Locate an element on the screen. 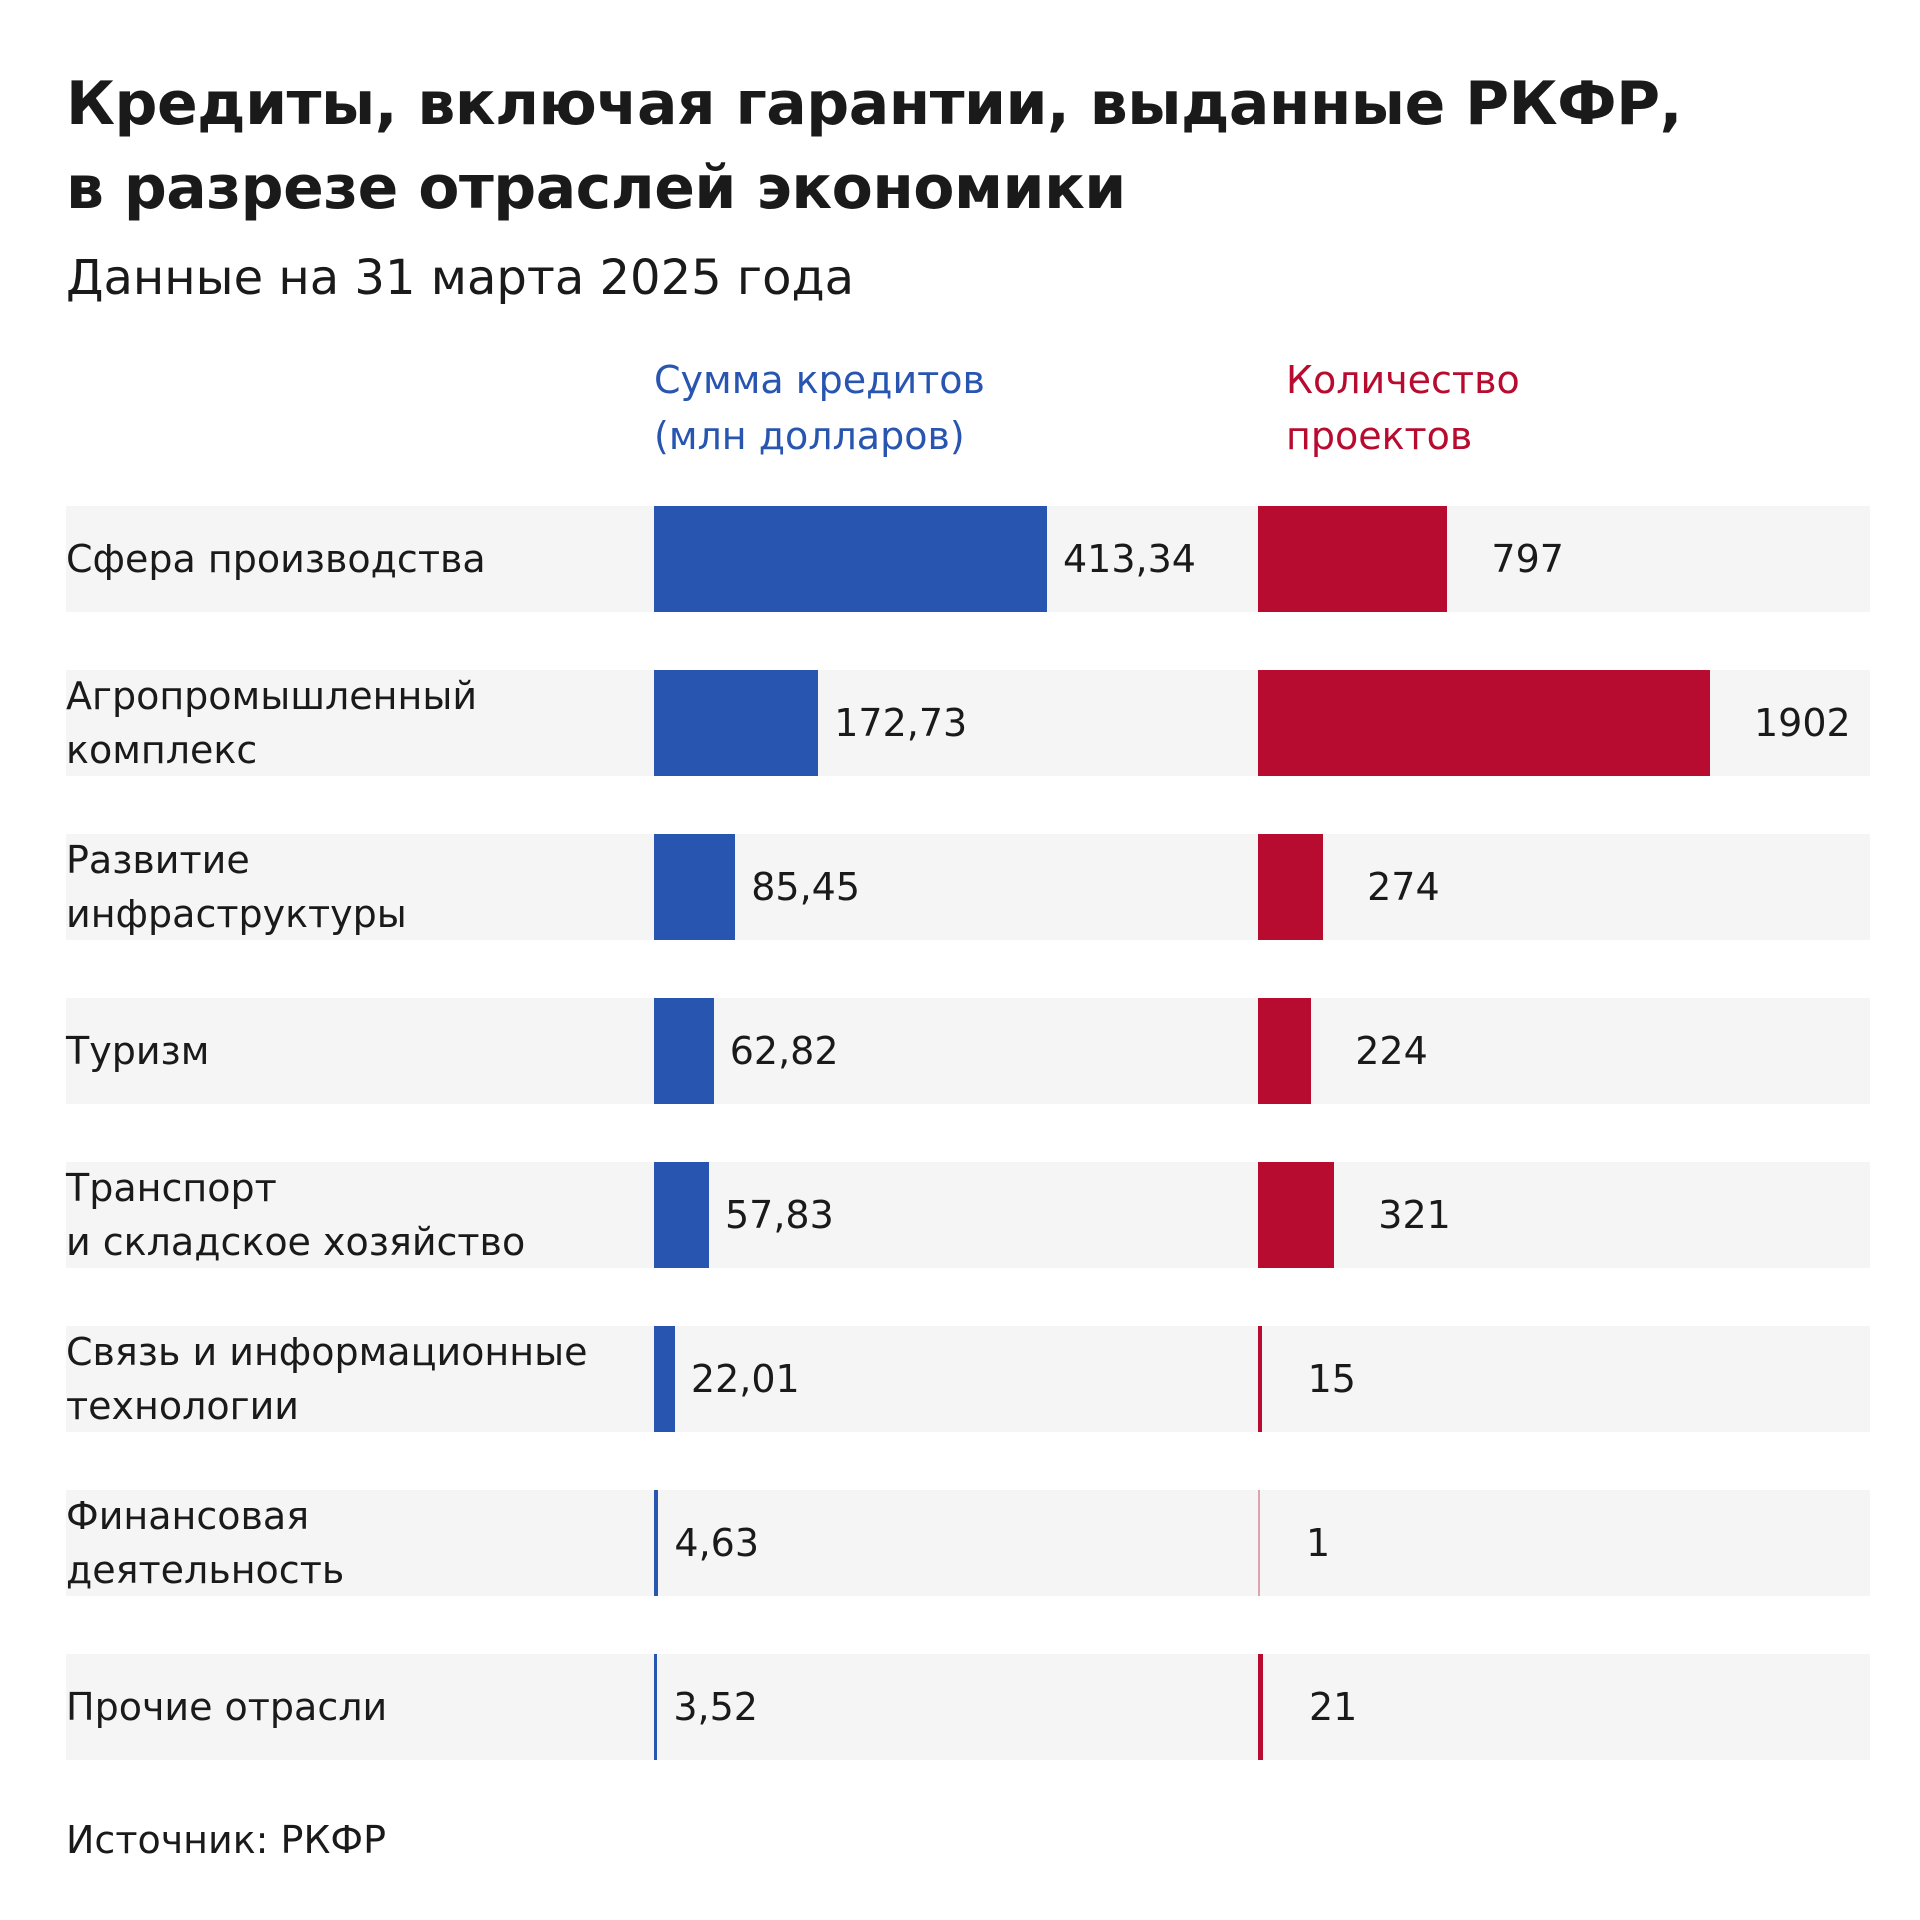 The width and height of the screenshot is (1920, 1920). chart-subtitle: Данные на 31 марта 2025 года is located at coordinates (460, 278).